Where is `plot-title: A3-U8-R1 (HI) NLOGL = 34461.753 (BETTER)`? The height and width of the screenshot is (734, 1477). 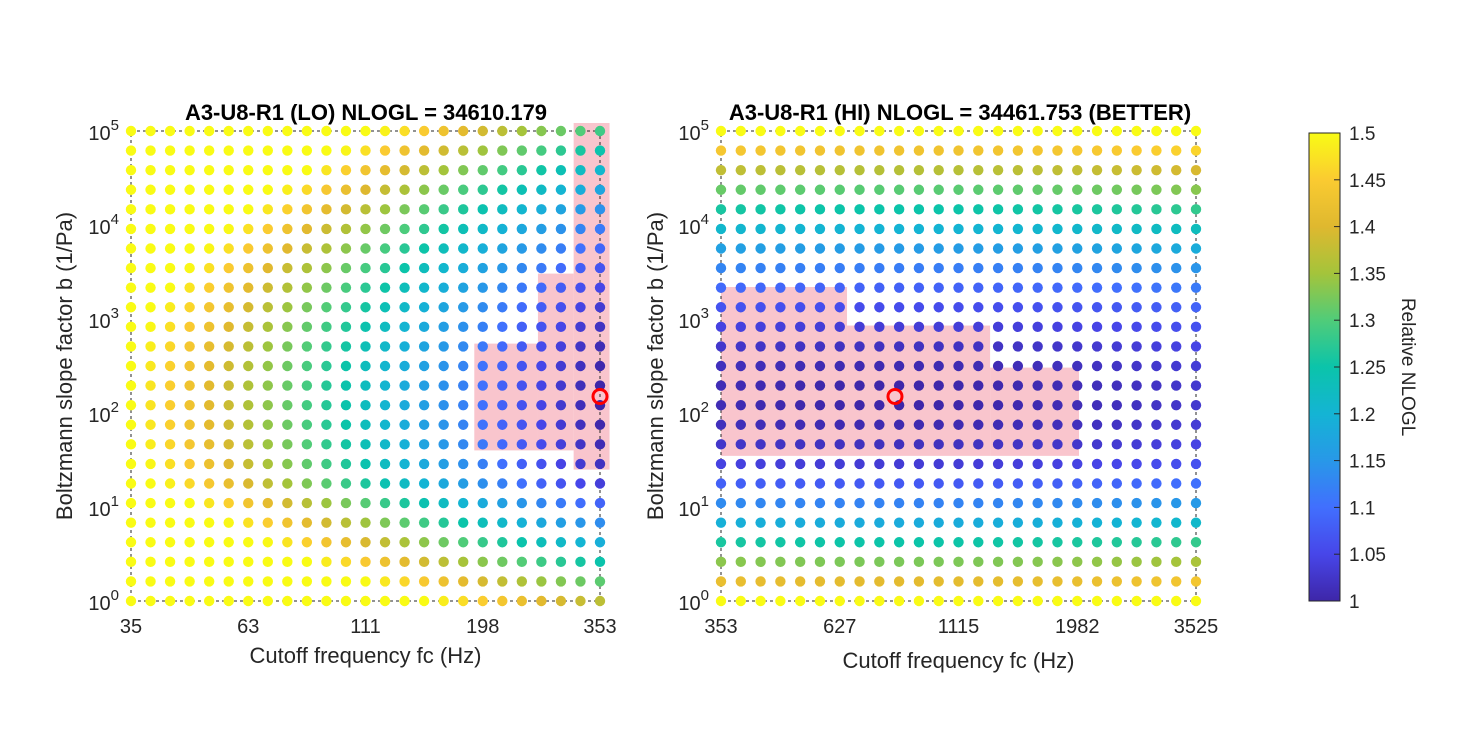 plot-title: A3-U8-R1 (HI) NLOGL = 34461.753 (BETTER) is located at coordinates (960, 112).